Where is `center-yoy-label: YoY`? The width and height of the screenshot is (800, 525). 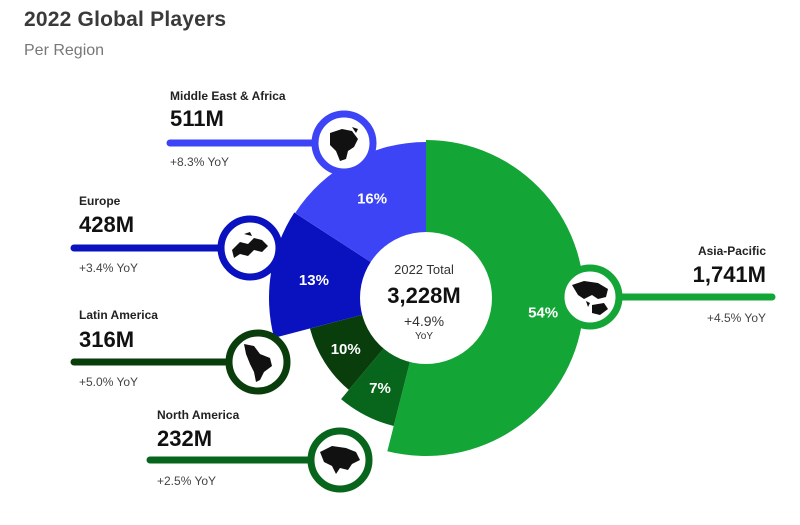
center-yoy-label: YoY is located at coordinates (424, 336).